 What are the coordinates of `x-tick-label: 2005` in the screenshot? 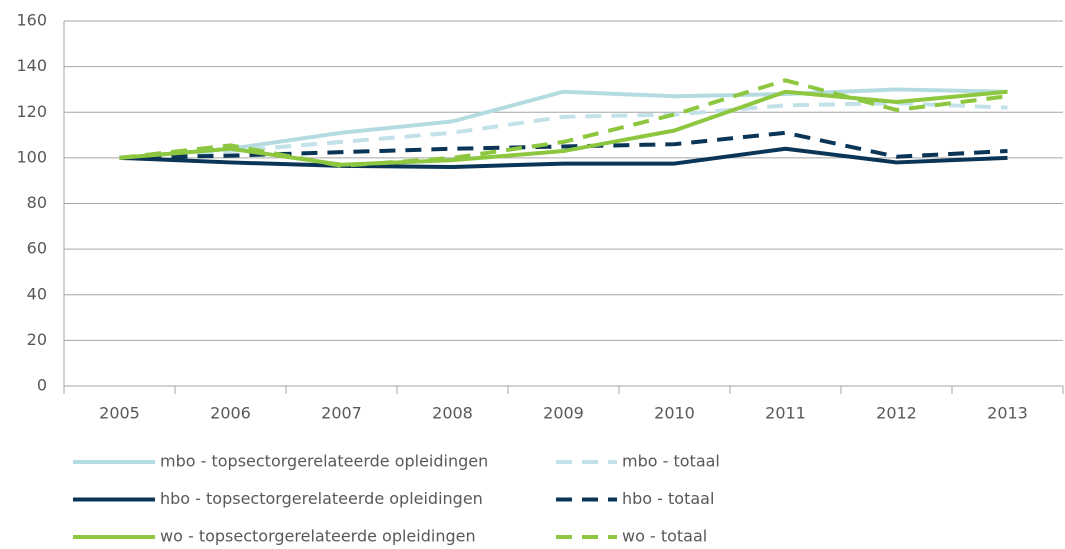 It's located at (119, 413).